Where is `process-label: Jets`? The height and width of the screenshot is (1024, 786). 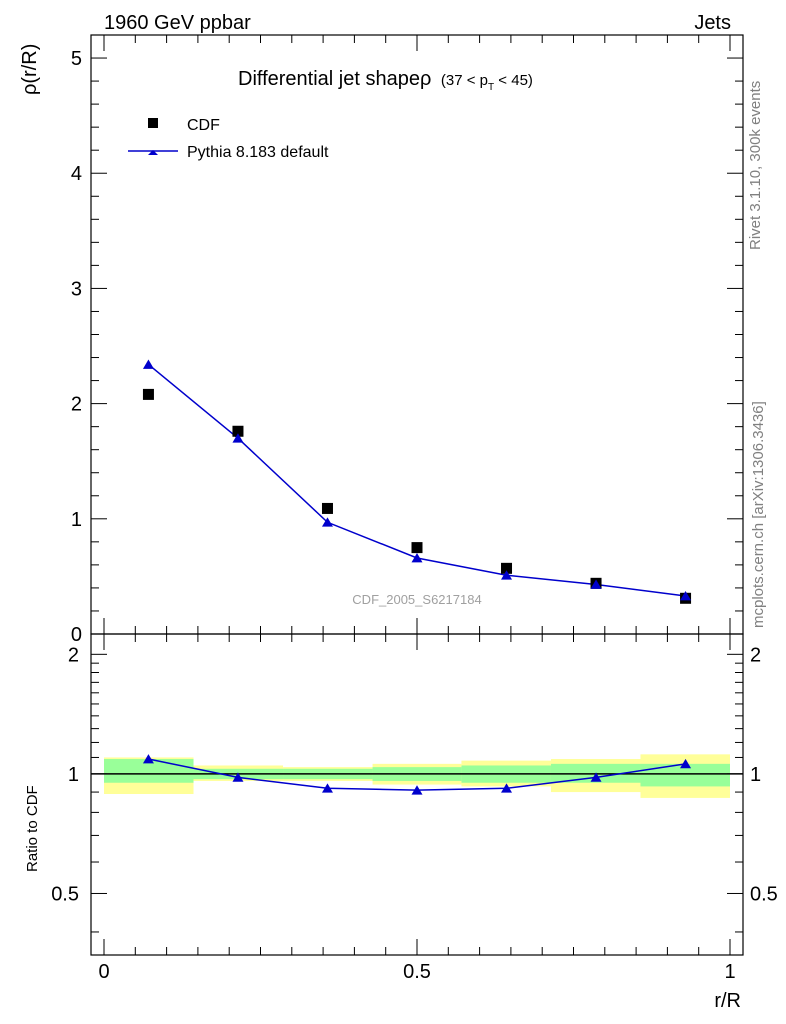 process-label: Jets is located at coordinates (712, 23).